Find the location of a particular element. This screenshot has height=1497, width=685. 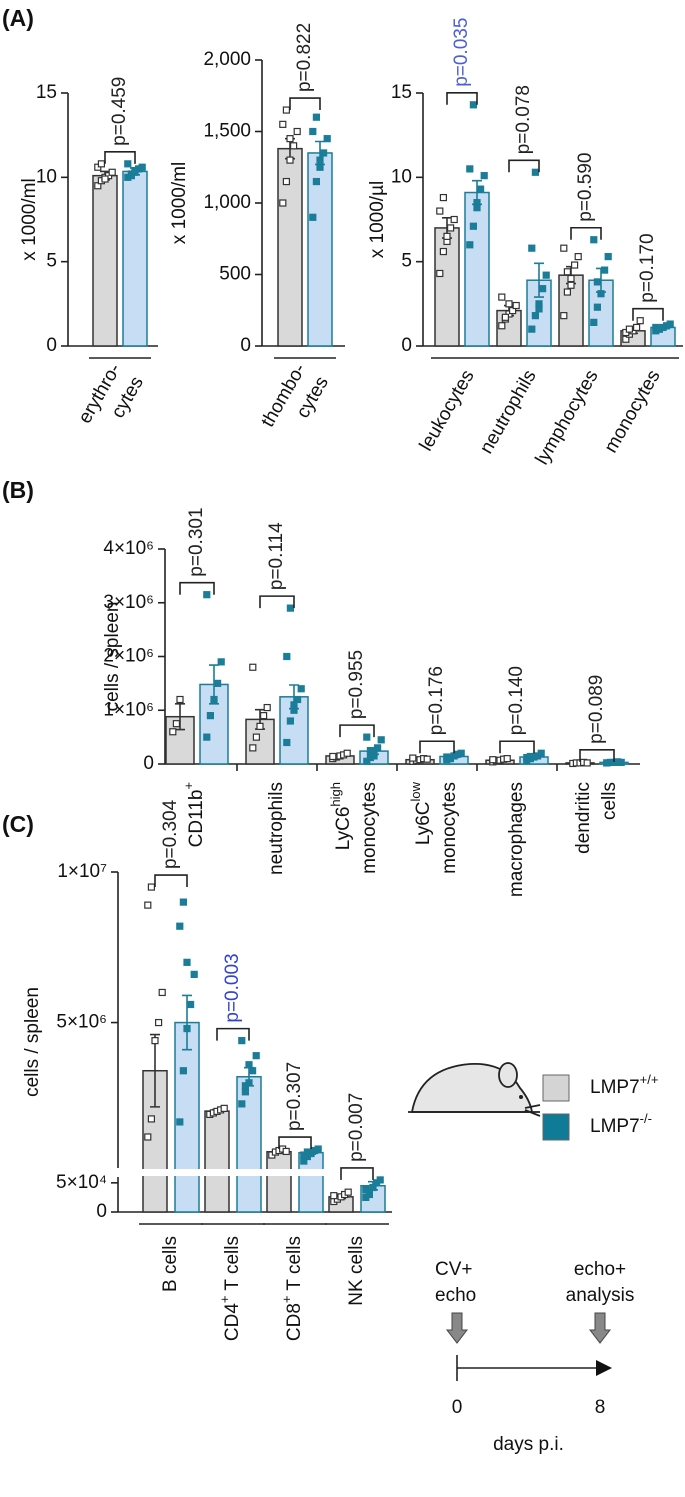

x-tick-label: CD11b+ is located at coordinates (194, 814).